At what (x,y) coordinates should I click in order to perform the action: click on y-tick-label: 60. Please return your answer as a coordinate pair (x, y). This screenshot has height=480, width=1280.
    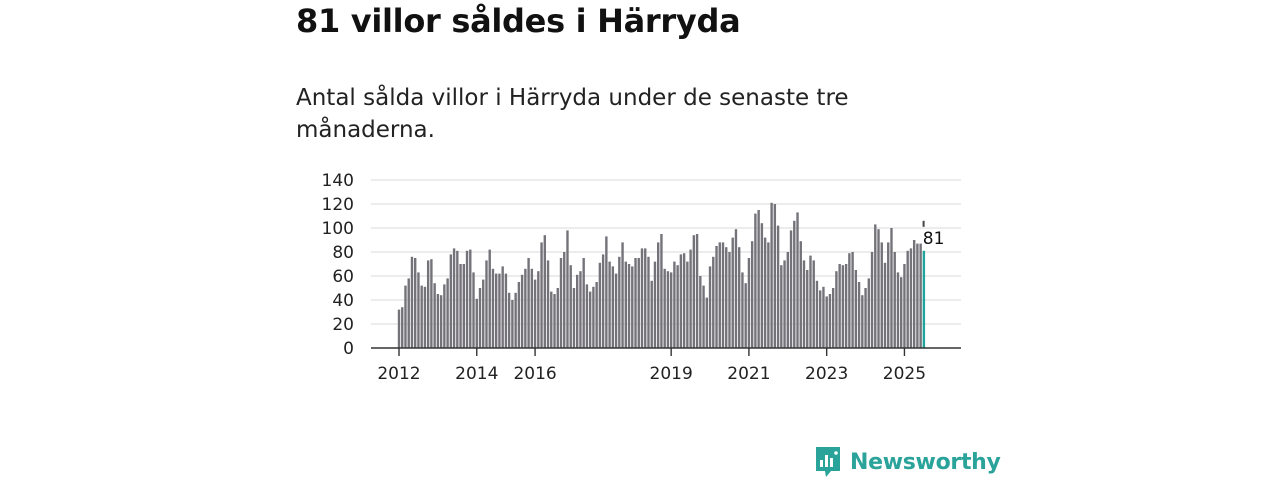
    Looking at the image, I should click on (343, 277).